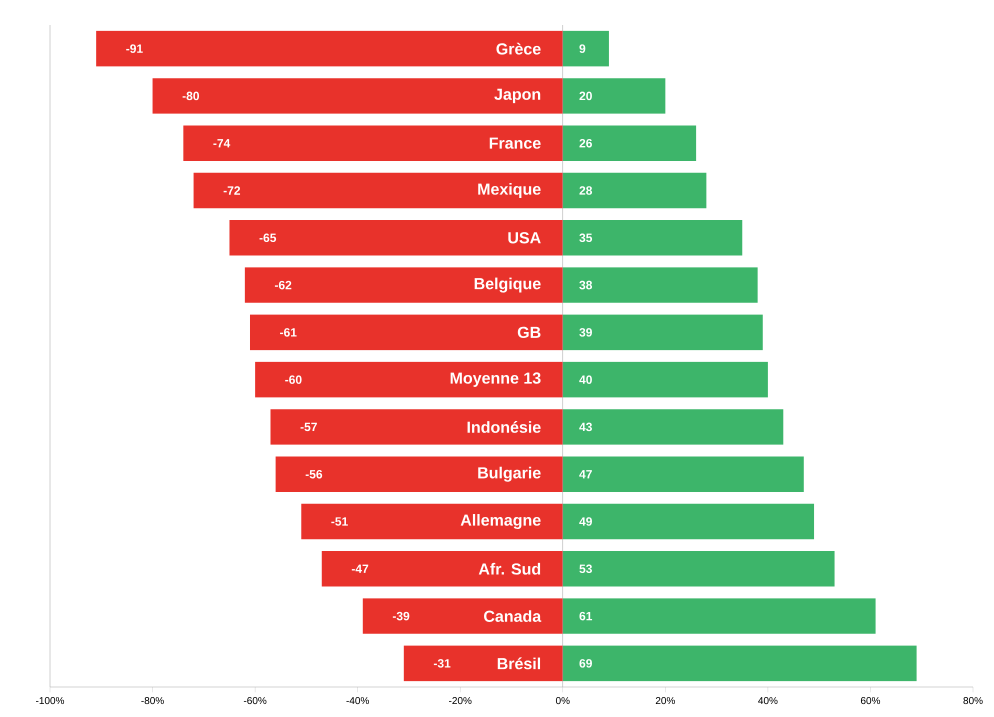  What do you see at coordinates (509, 190) in the screenshot?
I see `y-tick-label: Mexique` at bounding box center [509, 190].